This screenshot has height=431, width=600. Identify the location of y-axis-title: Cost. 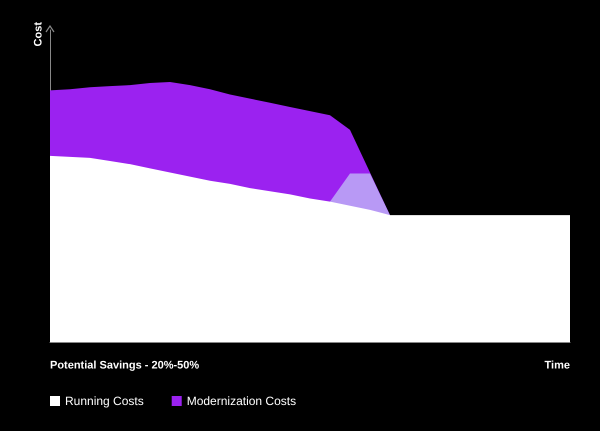
(38, 34).